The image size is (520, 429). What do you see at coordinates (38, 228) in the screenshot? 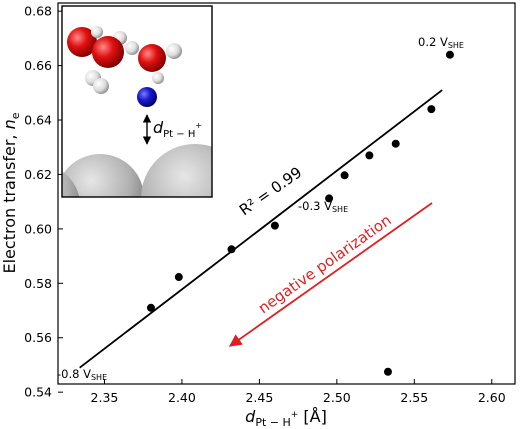
I see `y-tick-label: 0.60` at bounding box center [38, 228].